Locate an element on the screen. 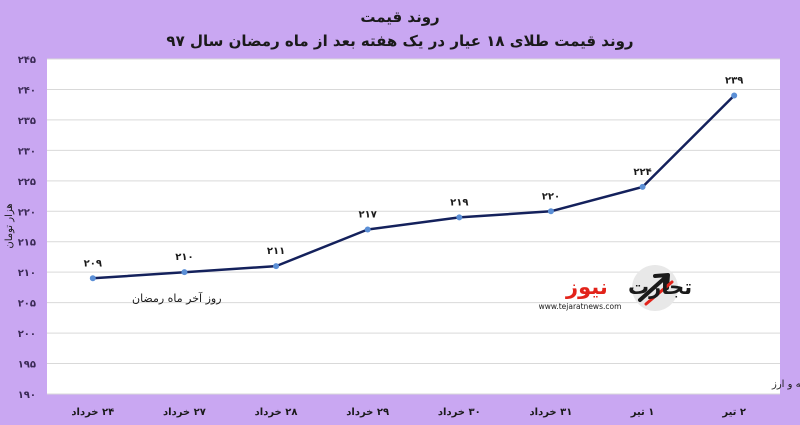 This screenshot has width=800, height=425. y-tick-label: ۲۱۰ is located at coordinates (27, 273).